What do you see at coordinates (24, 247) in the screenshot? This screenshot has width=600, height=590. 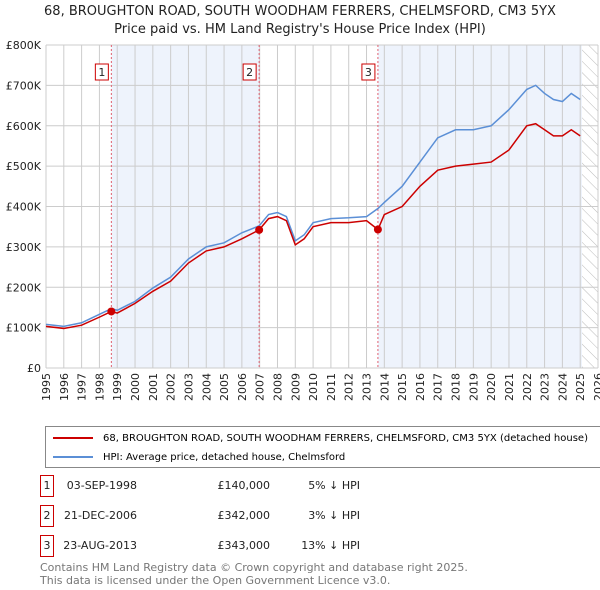 I see `y-tick-label: £300K` at bounding box center [24, 247].